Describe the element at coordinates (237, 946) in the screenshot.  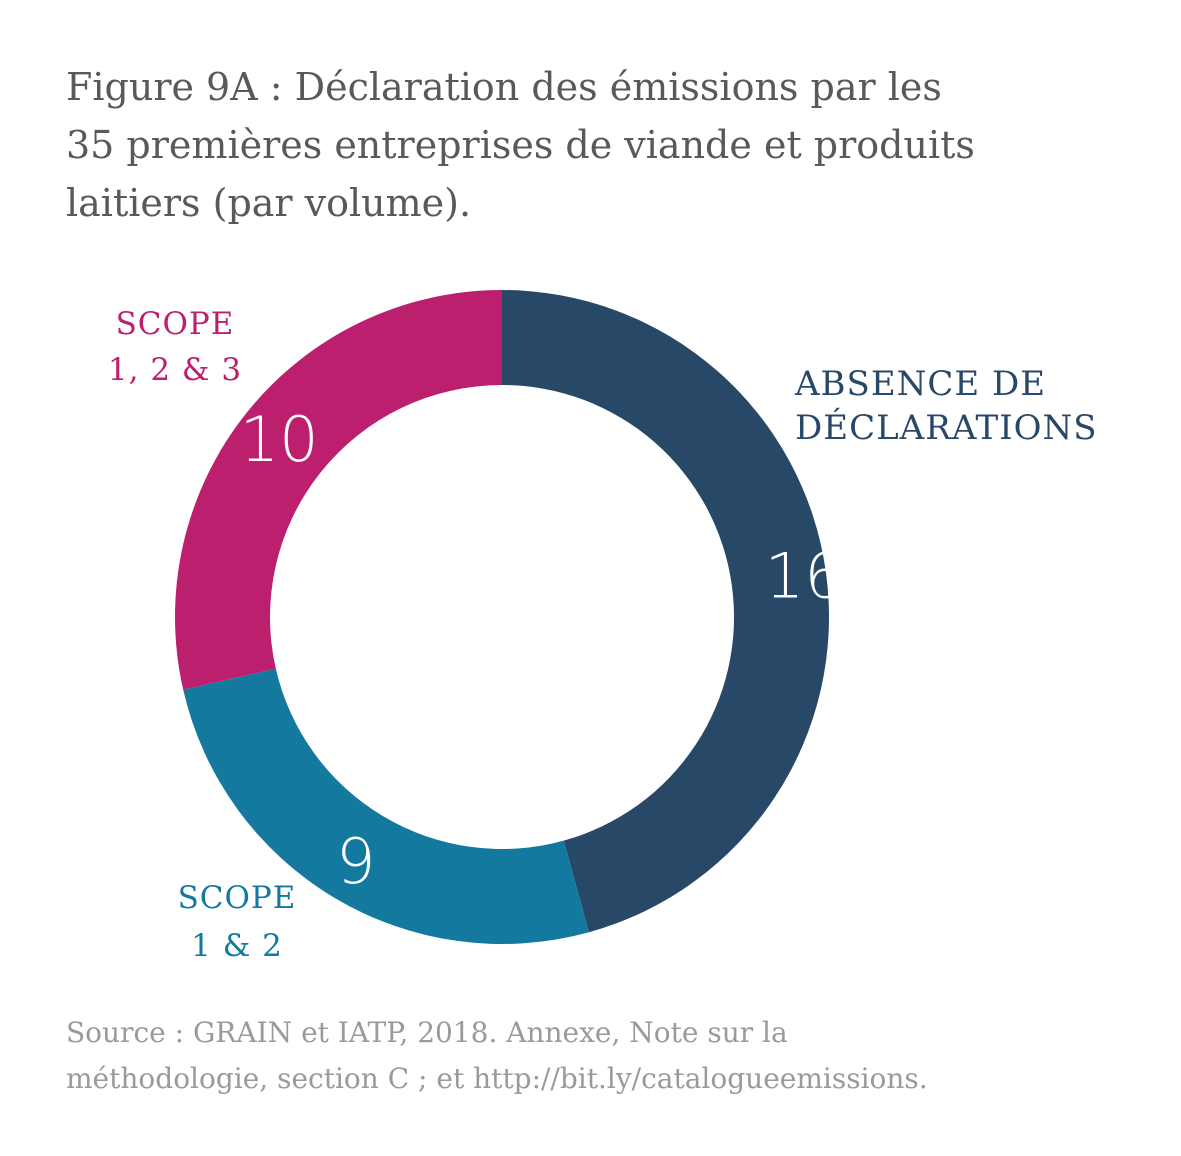
I see `slice-category-label: 1 & 2` at that location.